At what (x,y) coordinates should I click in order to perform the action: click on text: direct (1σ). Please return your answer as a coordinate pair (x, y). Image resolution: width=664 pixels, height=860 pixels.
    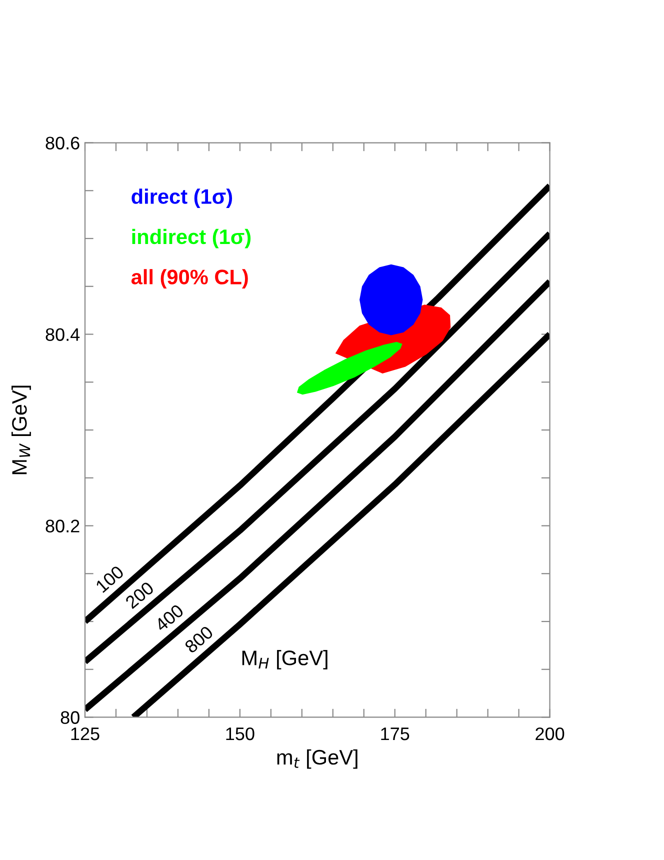
    Looking at the image, I should click on (182, 198).